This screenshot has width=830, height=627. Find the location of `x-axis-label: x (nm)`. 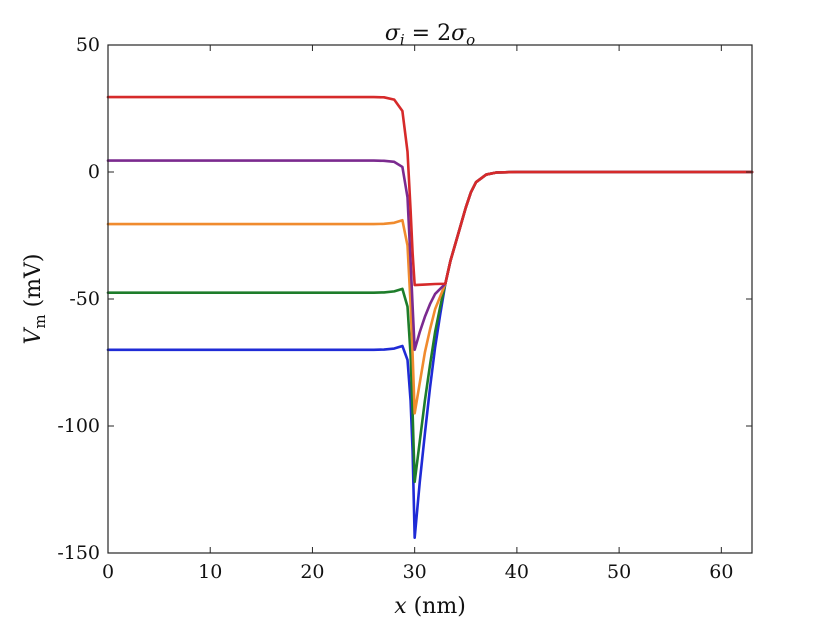

x-axis-label: x (nm) is located at coordinates (430, 606).